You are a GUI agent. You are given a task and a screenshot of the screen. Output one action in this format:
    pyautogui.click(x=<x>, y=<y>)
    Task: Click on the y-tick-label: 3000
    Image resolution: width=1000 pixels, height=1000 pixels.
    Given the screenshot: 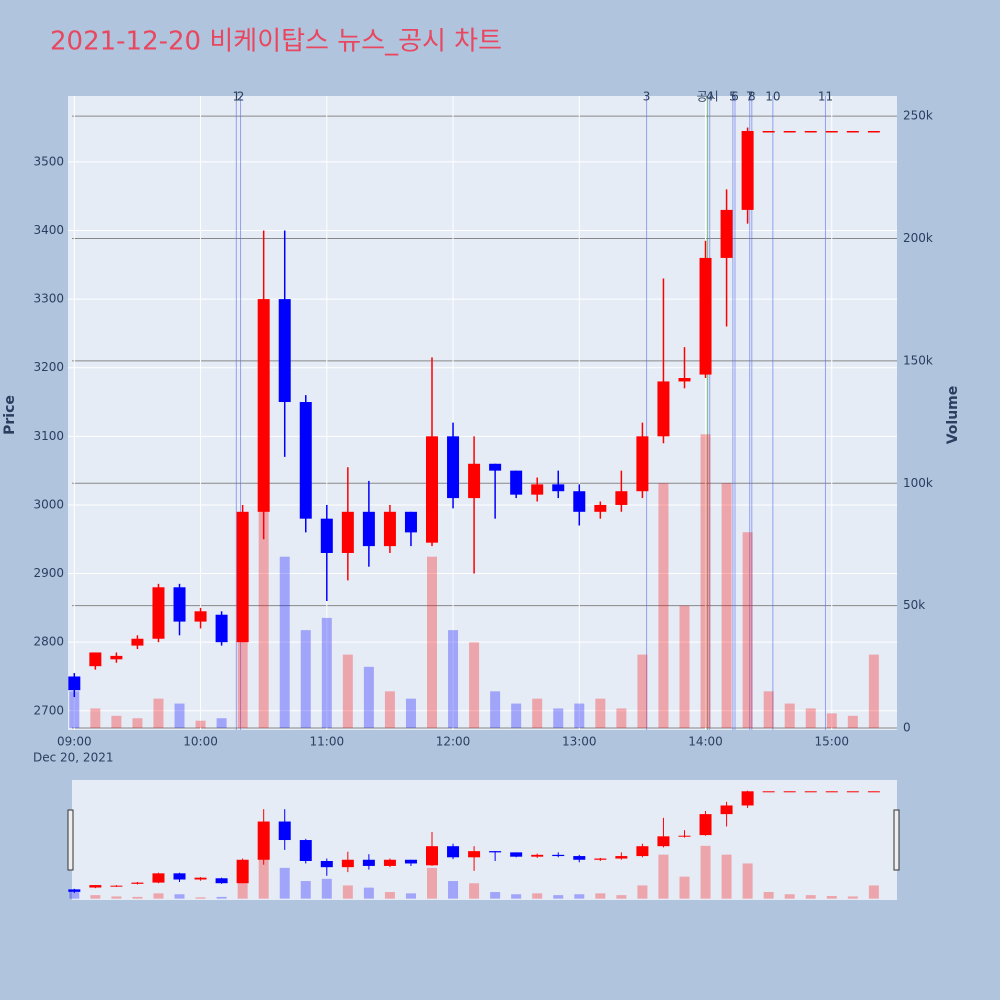 What is the action you would take?
    pyautogui.click(x=48, y=504)
    